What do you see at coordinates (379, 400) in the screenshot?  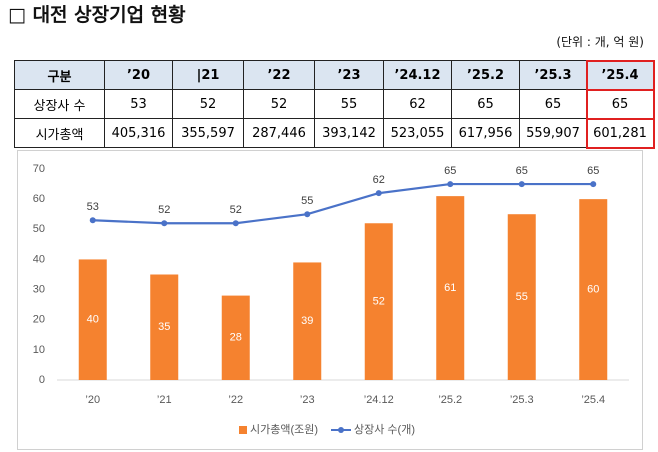 I see `x-tick-label: ’24.12` at bounding box center [379, 400].